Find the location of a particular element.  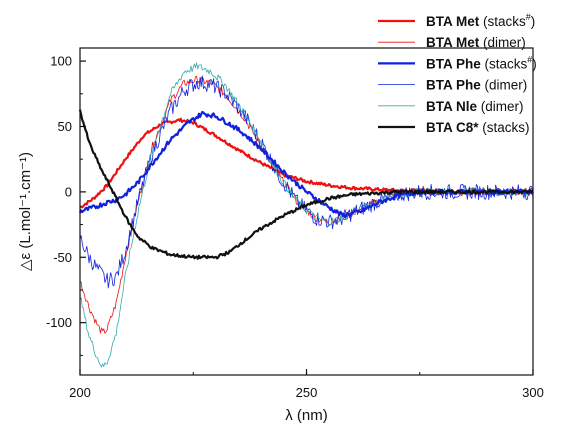

y-tick-label: -100 is located at coordinates (59, 322).